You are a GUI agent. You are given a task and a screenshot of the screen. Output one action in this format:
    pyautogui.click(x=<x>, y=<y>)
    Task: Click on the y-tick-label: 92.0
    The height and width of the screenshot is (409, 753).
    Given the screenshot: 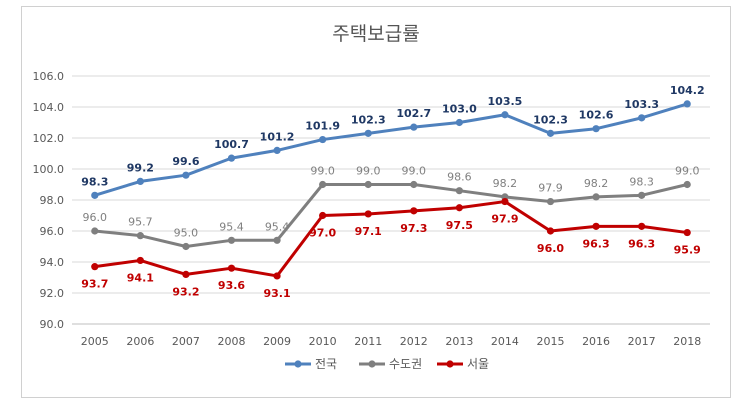 What is the action you would take?
    pyautogui.click(x=52, y=293)
    